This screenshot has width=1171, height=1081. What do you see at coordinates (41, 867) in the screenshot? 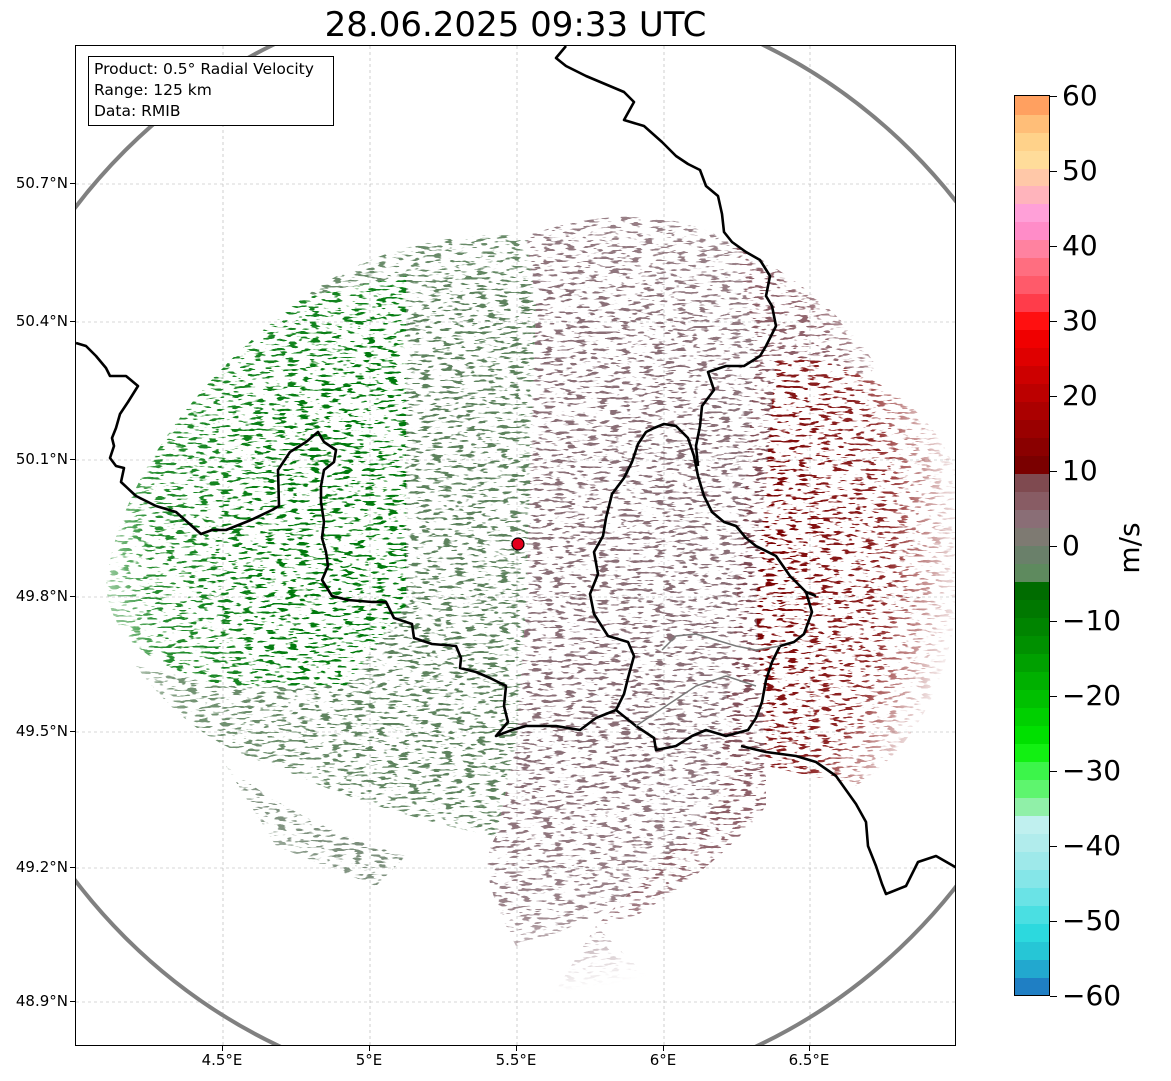
I see `y-tick-label: 49.2°N` at bounding box center [41, 867].